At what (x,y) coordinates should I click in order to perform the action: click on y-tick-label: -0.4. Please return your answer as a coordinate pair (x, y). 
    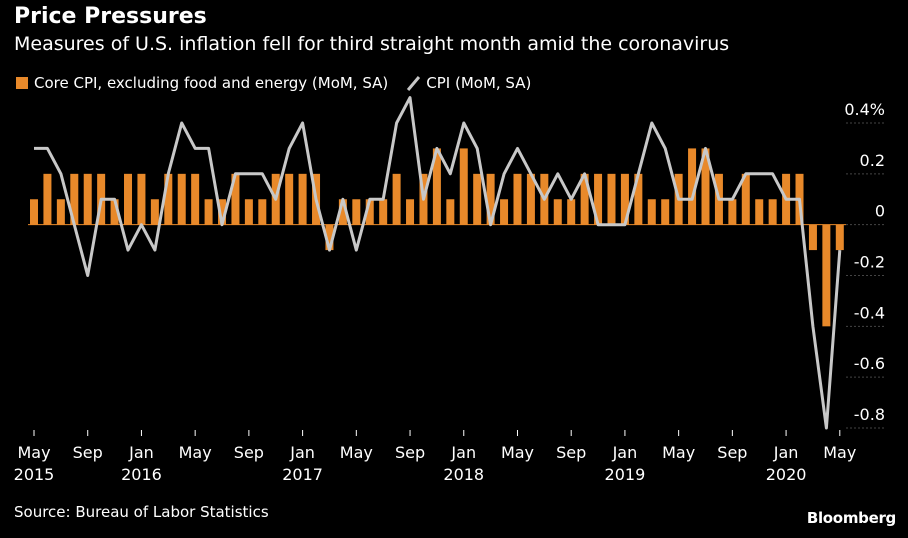
    Looking at the image, I should click on (869, 312).